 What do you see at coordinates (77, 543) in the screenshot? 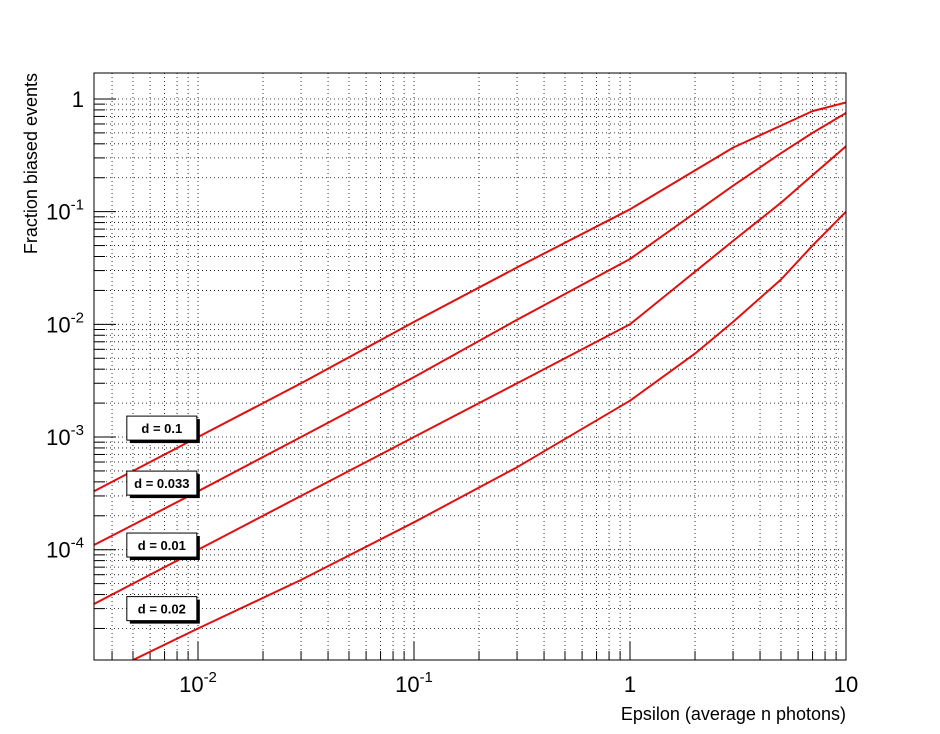
I see `tick-label-exponent: -4` at bounding box center [77, 543].